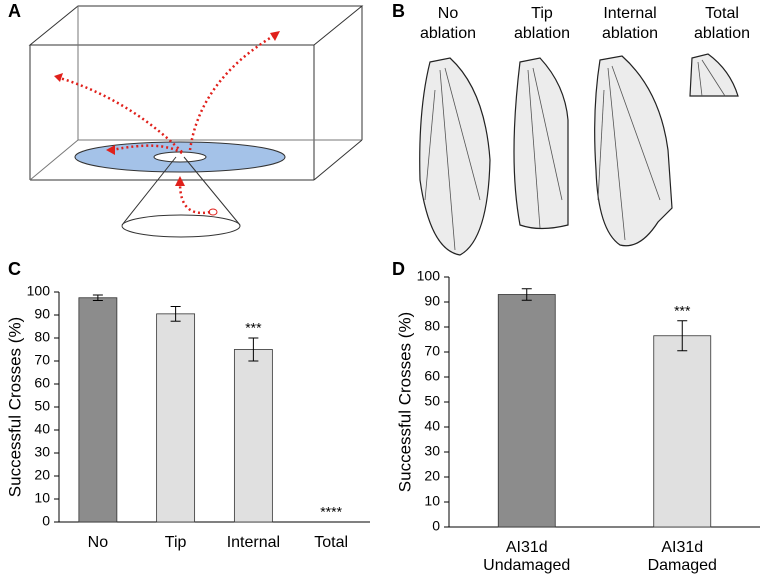 The height and width of the screenshot is (577, 761). I want to click on panel-label: D, so click(398, 269).